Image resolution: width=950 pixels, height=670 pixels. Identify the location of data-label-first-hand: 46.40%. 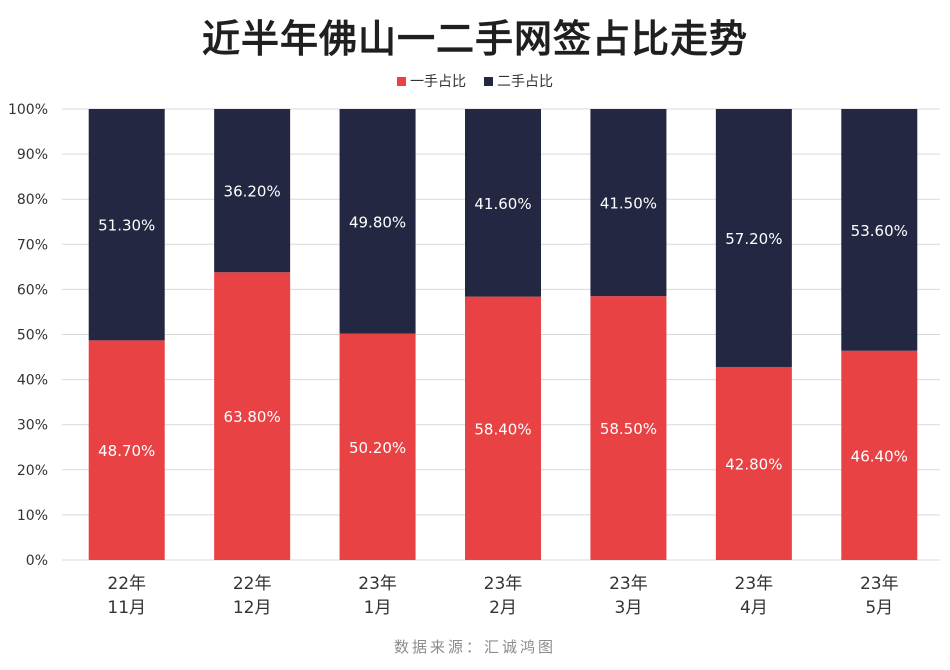
(879, 456).